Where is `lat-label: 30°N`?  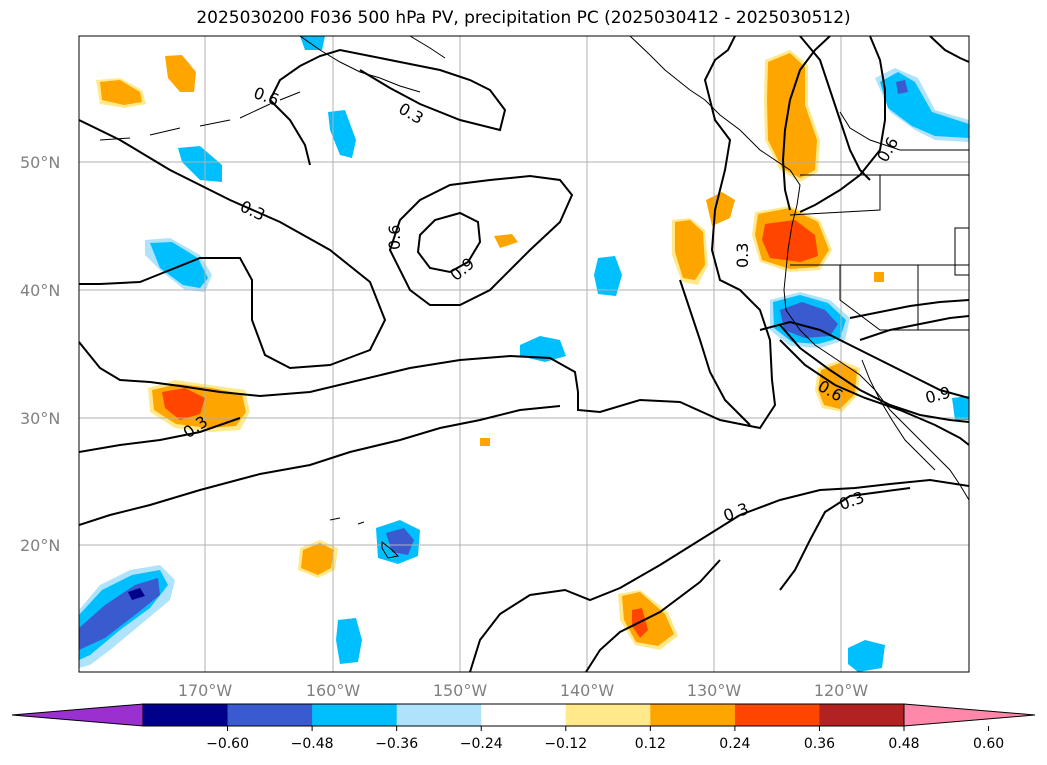
lat-label: 30°N is located at coordinates (40, 418).